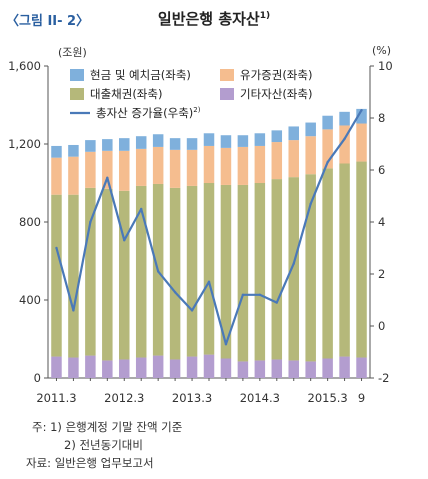  What do you see at coordinates (381, 118) in the screenshot?
I see `right-axis-tick-label: 8` at bounding box center [381, 118].